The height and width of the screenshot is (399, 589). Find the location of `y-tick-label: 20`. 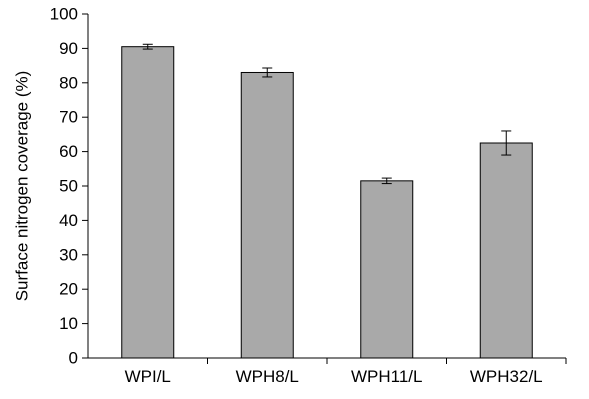

y-tick-label: 20 is located at coordinates (68, 289).